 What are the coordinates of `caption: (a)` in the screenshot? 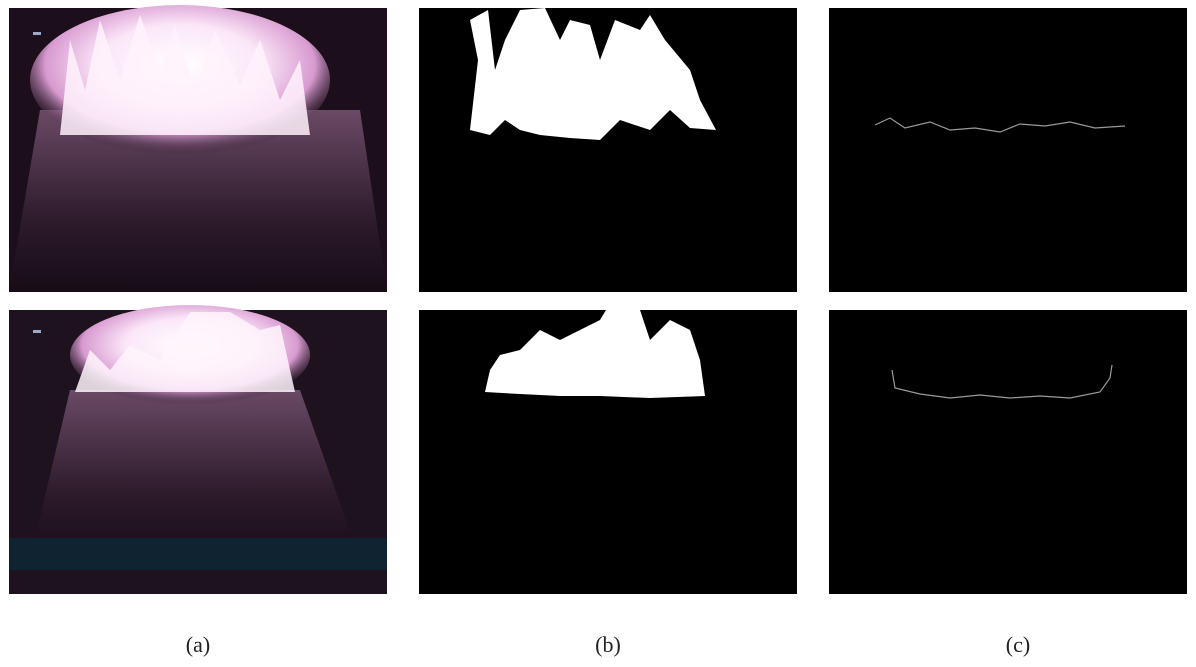 It's located at (198, 644).